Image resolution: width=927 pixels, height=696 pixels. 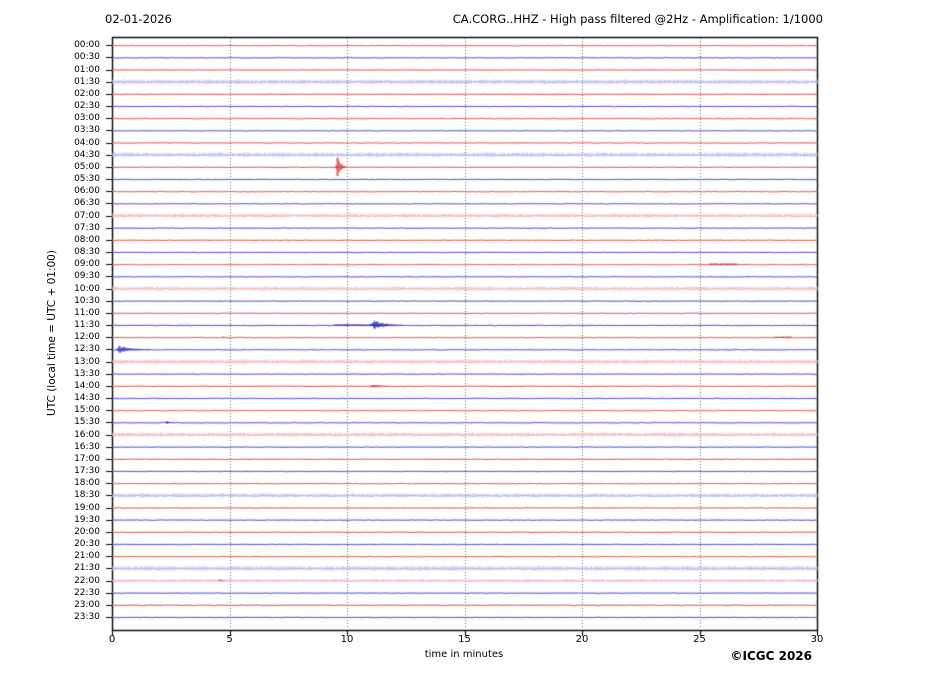 I want to click on y-tick-label: 03:30, so click(x=87, y=130).